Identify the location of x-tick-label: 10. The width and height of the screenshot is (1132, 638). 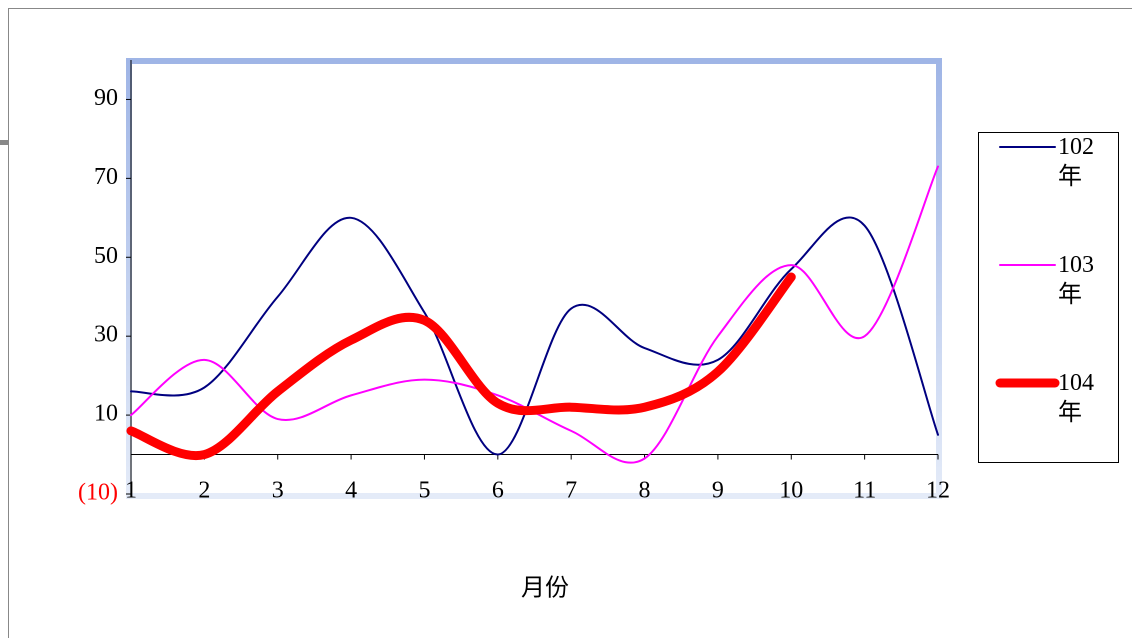
(791, 491).